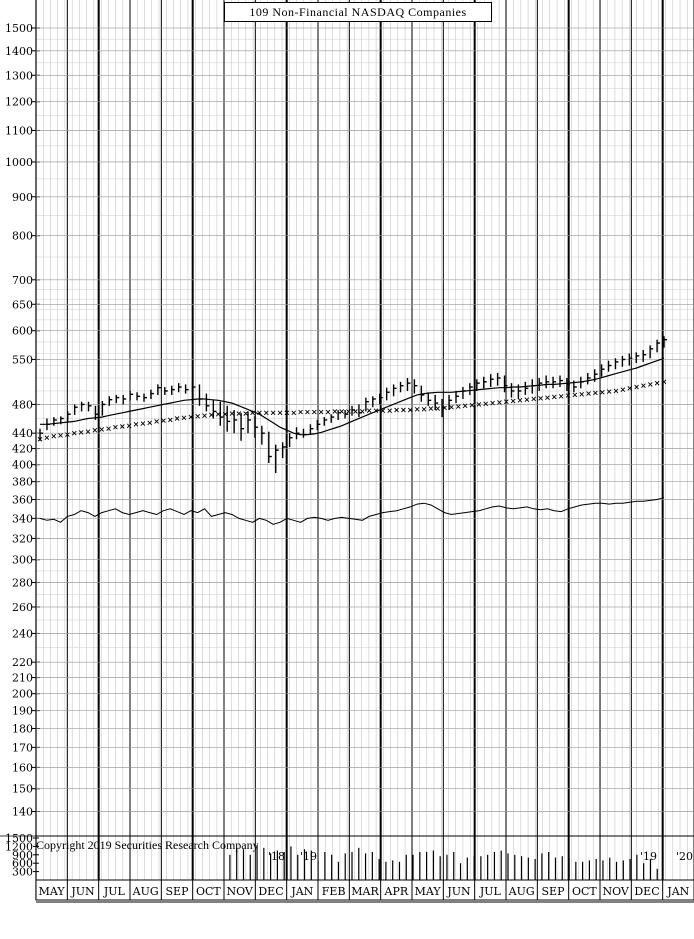 Image resolution: width=694 pixels, height=939 pixels. I want to click on price-tick-label: 800, so click(22, 236).